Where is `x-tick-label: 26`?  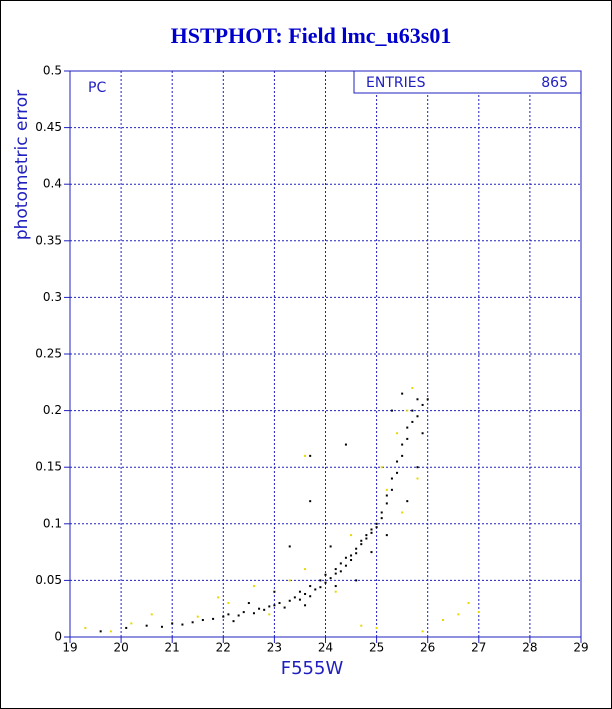 x-tick-label: 26 is located at coordinates (427, 648).